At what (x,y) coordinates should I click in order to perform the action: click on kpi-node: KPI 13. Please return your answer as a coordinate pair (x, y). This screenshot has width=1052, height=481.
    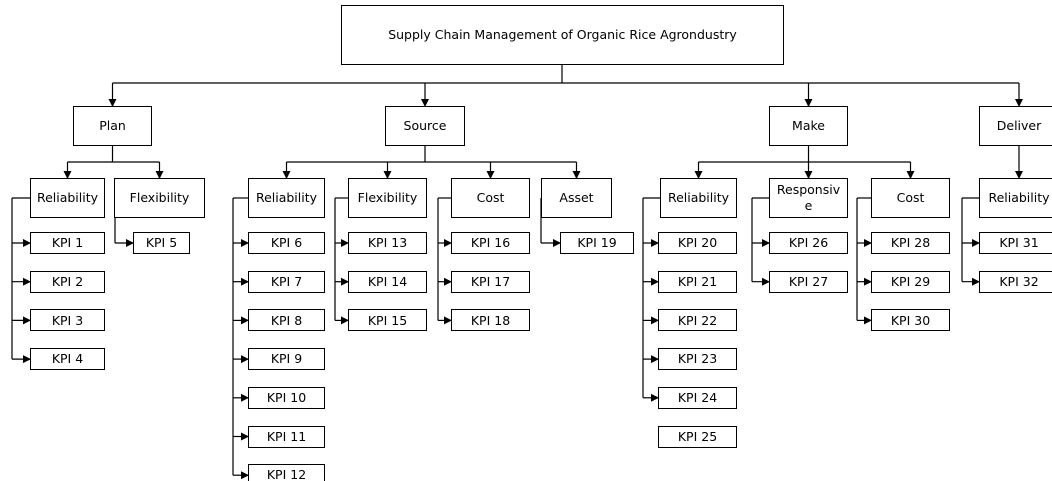
    Looking at the image, I should click on (387, 243).